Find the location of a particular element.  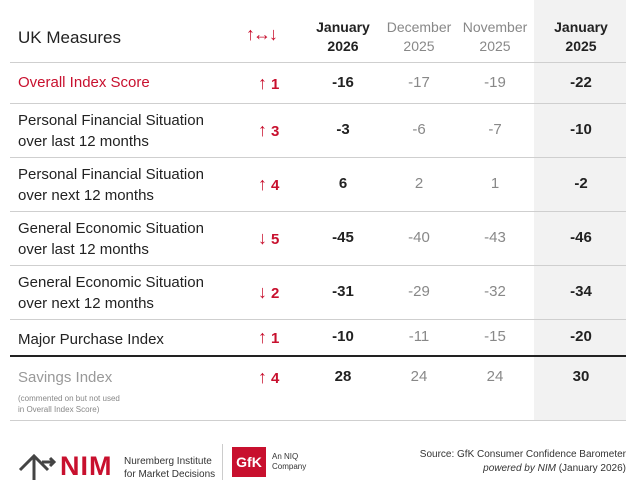

table-cell: -19 is located at coordinates (495, 82).